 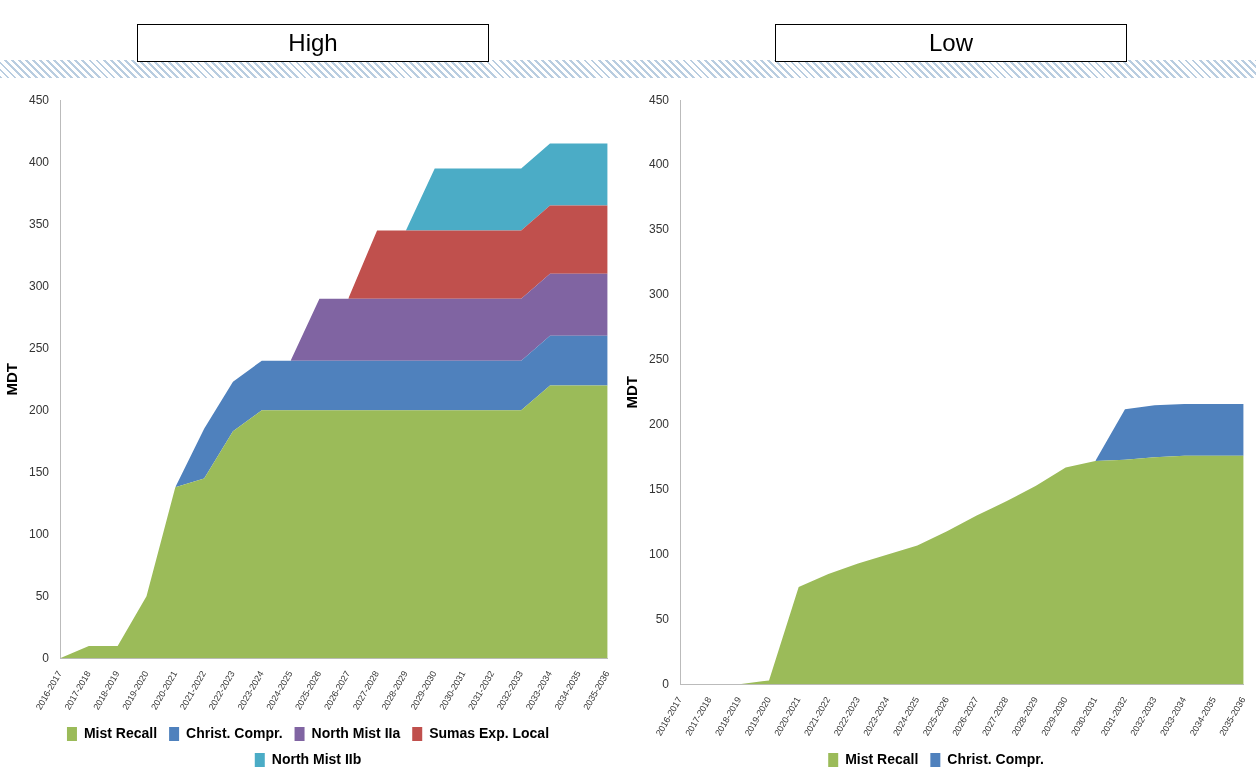 I want to click on legend-label: Sumas Exp. Local, so click(x=489, y=732).